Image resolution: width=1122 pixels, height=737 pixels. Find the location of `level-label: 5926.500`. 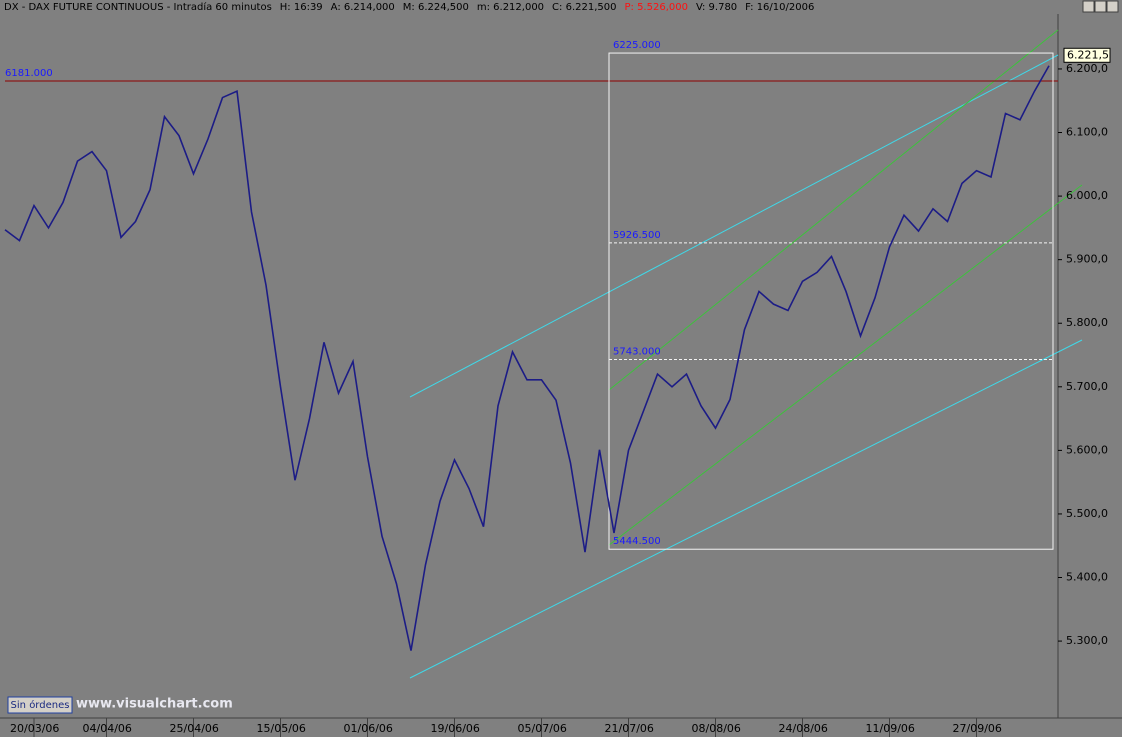

level-label: 5926.500 is located at coordinates (637, 235).